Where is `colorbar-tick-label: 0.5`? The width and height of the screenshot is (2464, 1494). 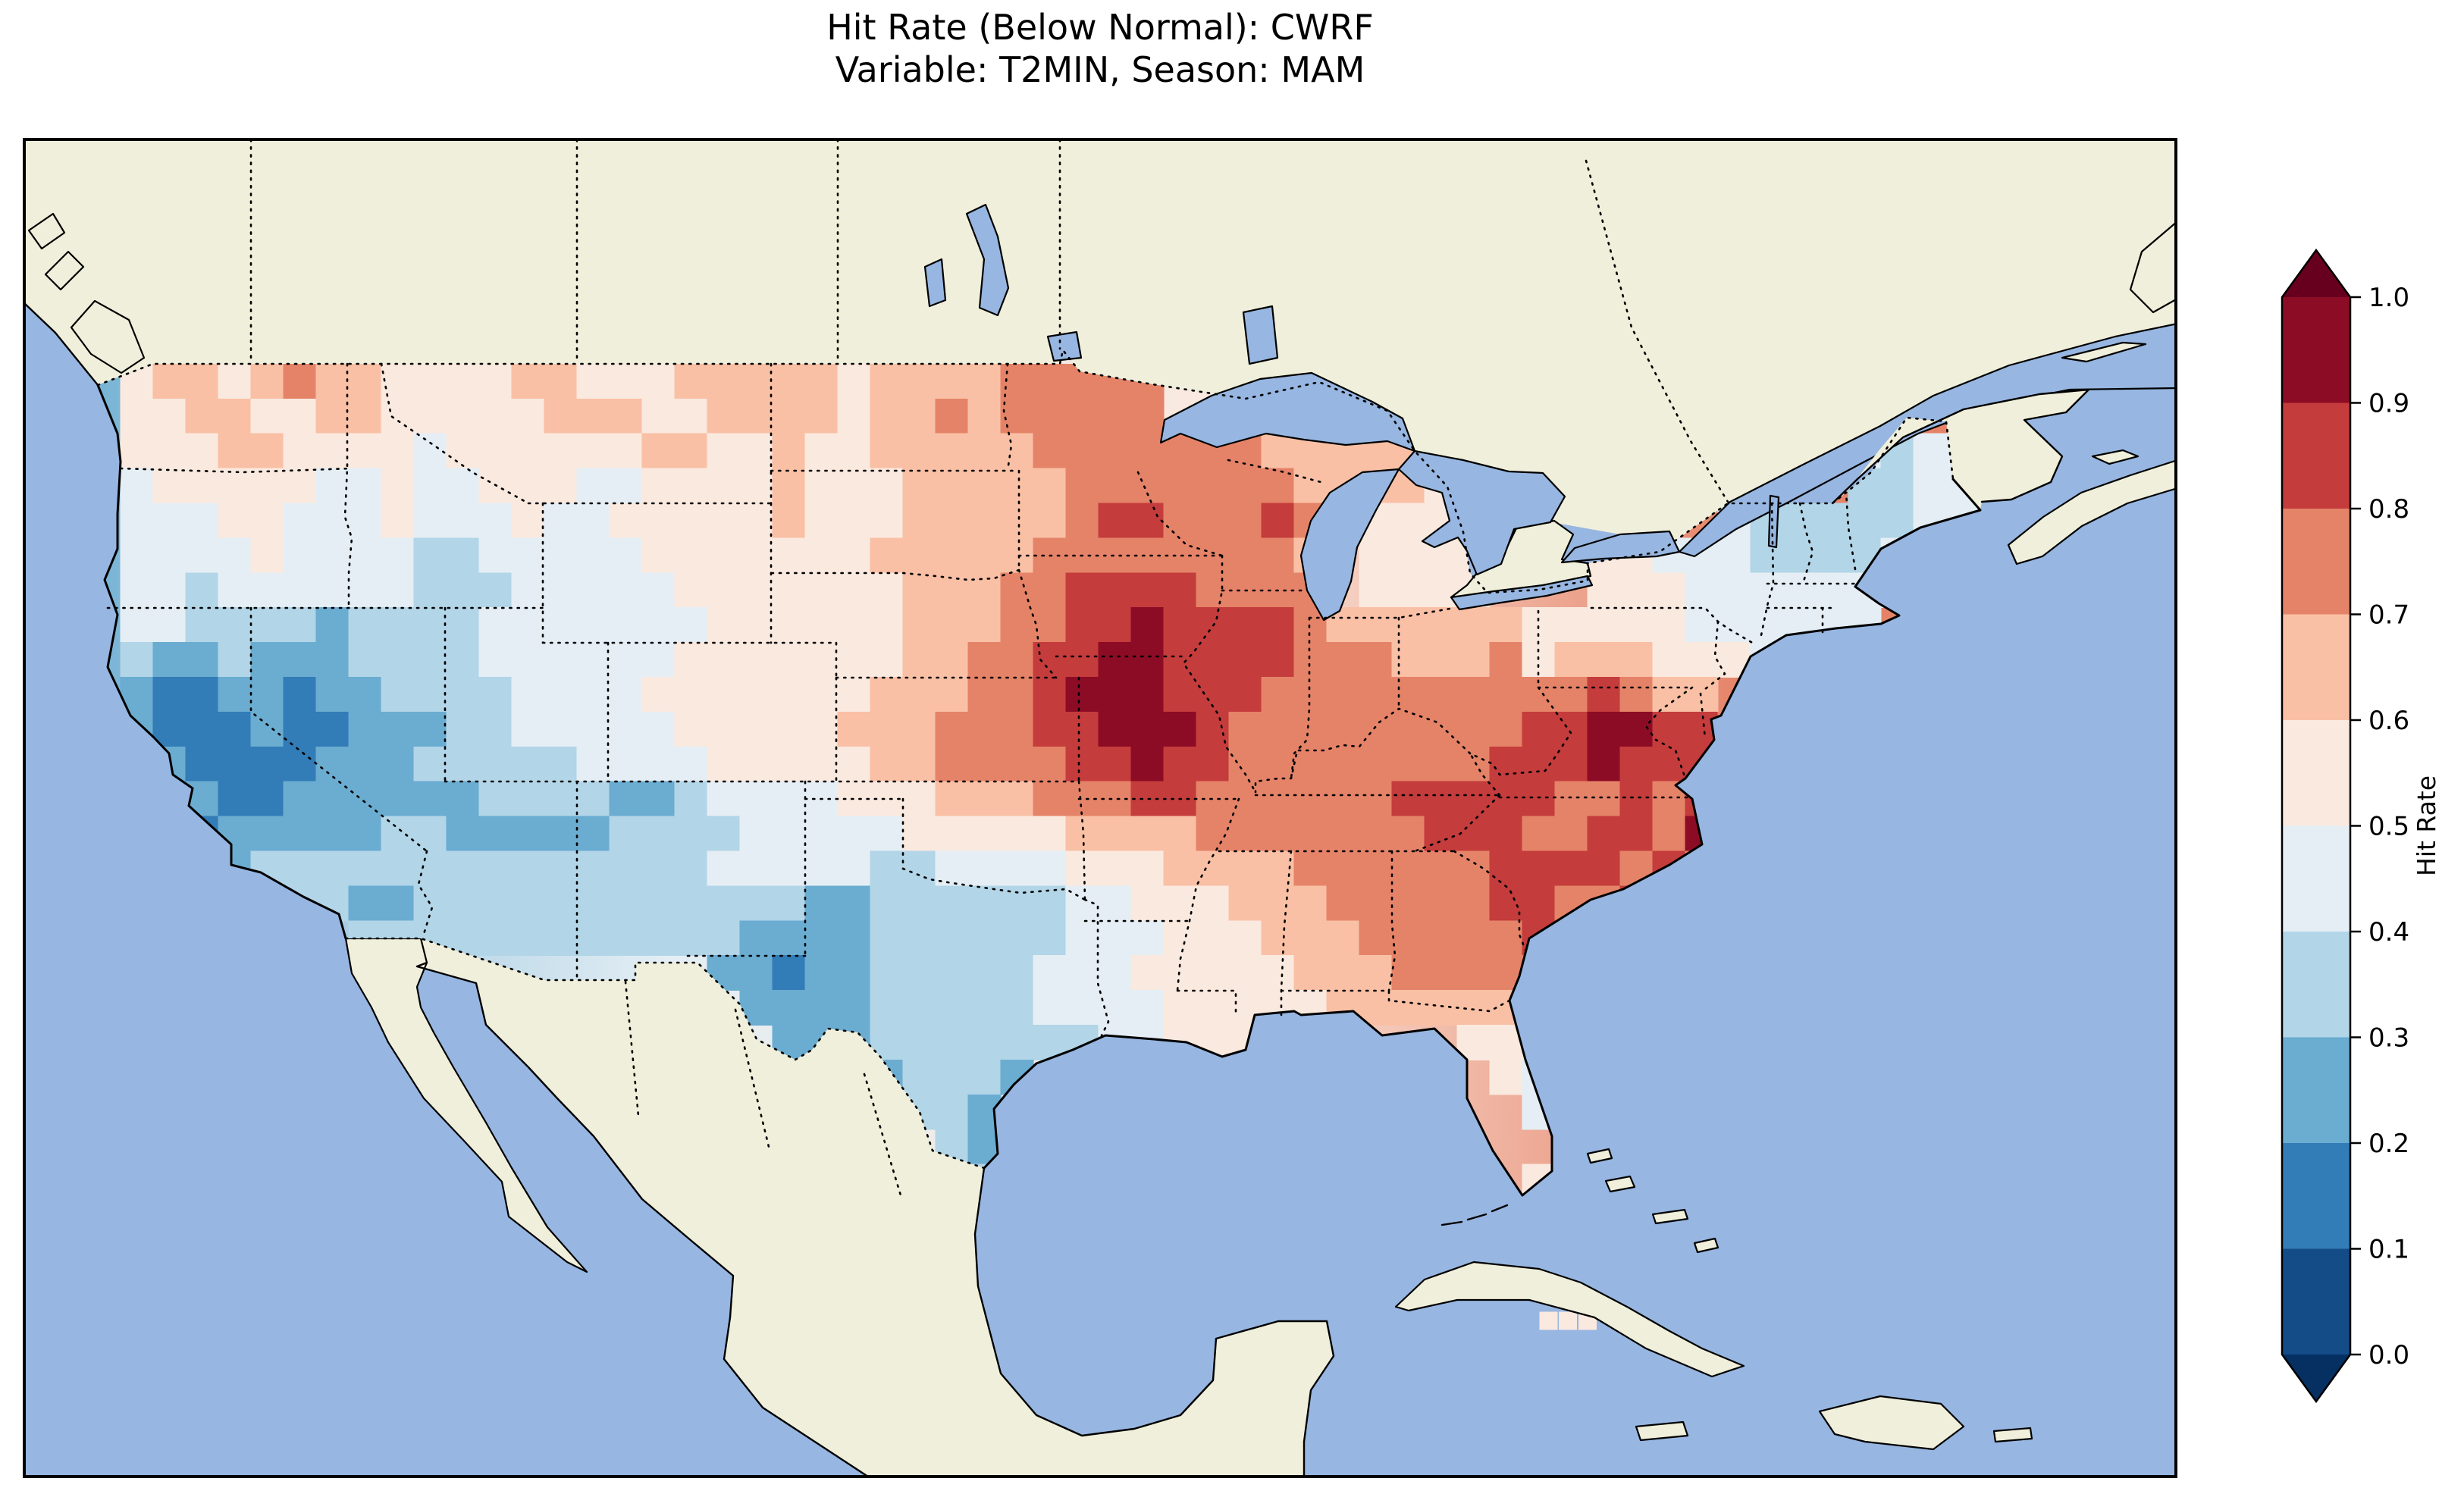 colorbar-tick-label: 0.5 is located at coordinates (2388, 827).